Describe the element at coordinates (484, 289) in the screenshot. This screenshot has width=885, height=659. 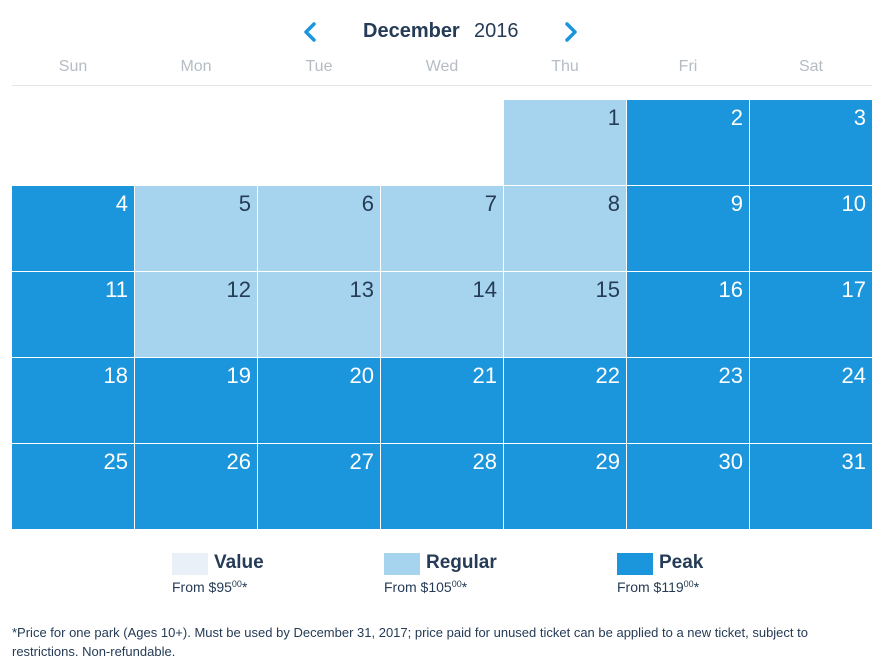
I see `day-number: 14` at that location.